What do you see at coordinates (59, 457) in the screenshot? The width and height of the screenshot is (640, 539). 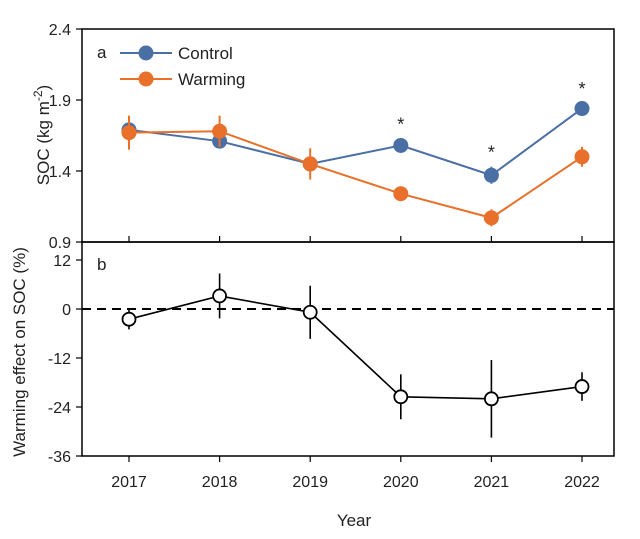 I see `panel-b-ytick-label: -36` at bounding box center [59, 457].